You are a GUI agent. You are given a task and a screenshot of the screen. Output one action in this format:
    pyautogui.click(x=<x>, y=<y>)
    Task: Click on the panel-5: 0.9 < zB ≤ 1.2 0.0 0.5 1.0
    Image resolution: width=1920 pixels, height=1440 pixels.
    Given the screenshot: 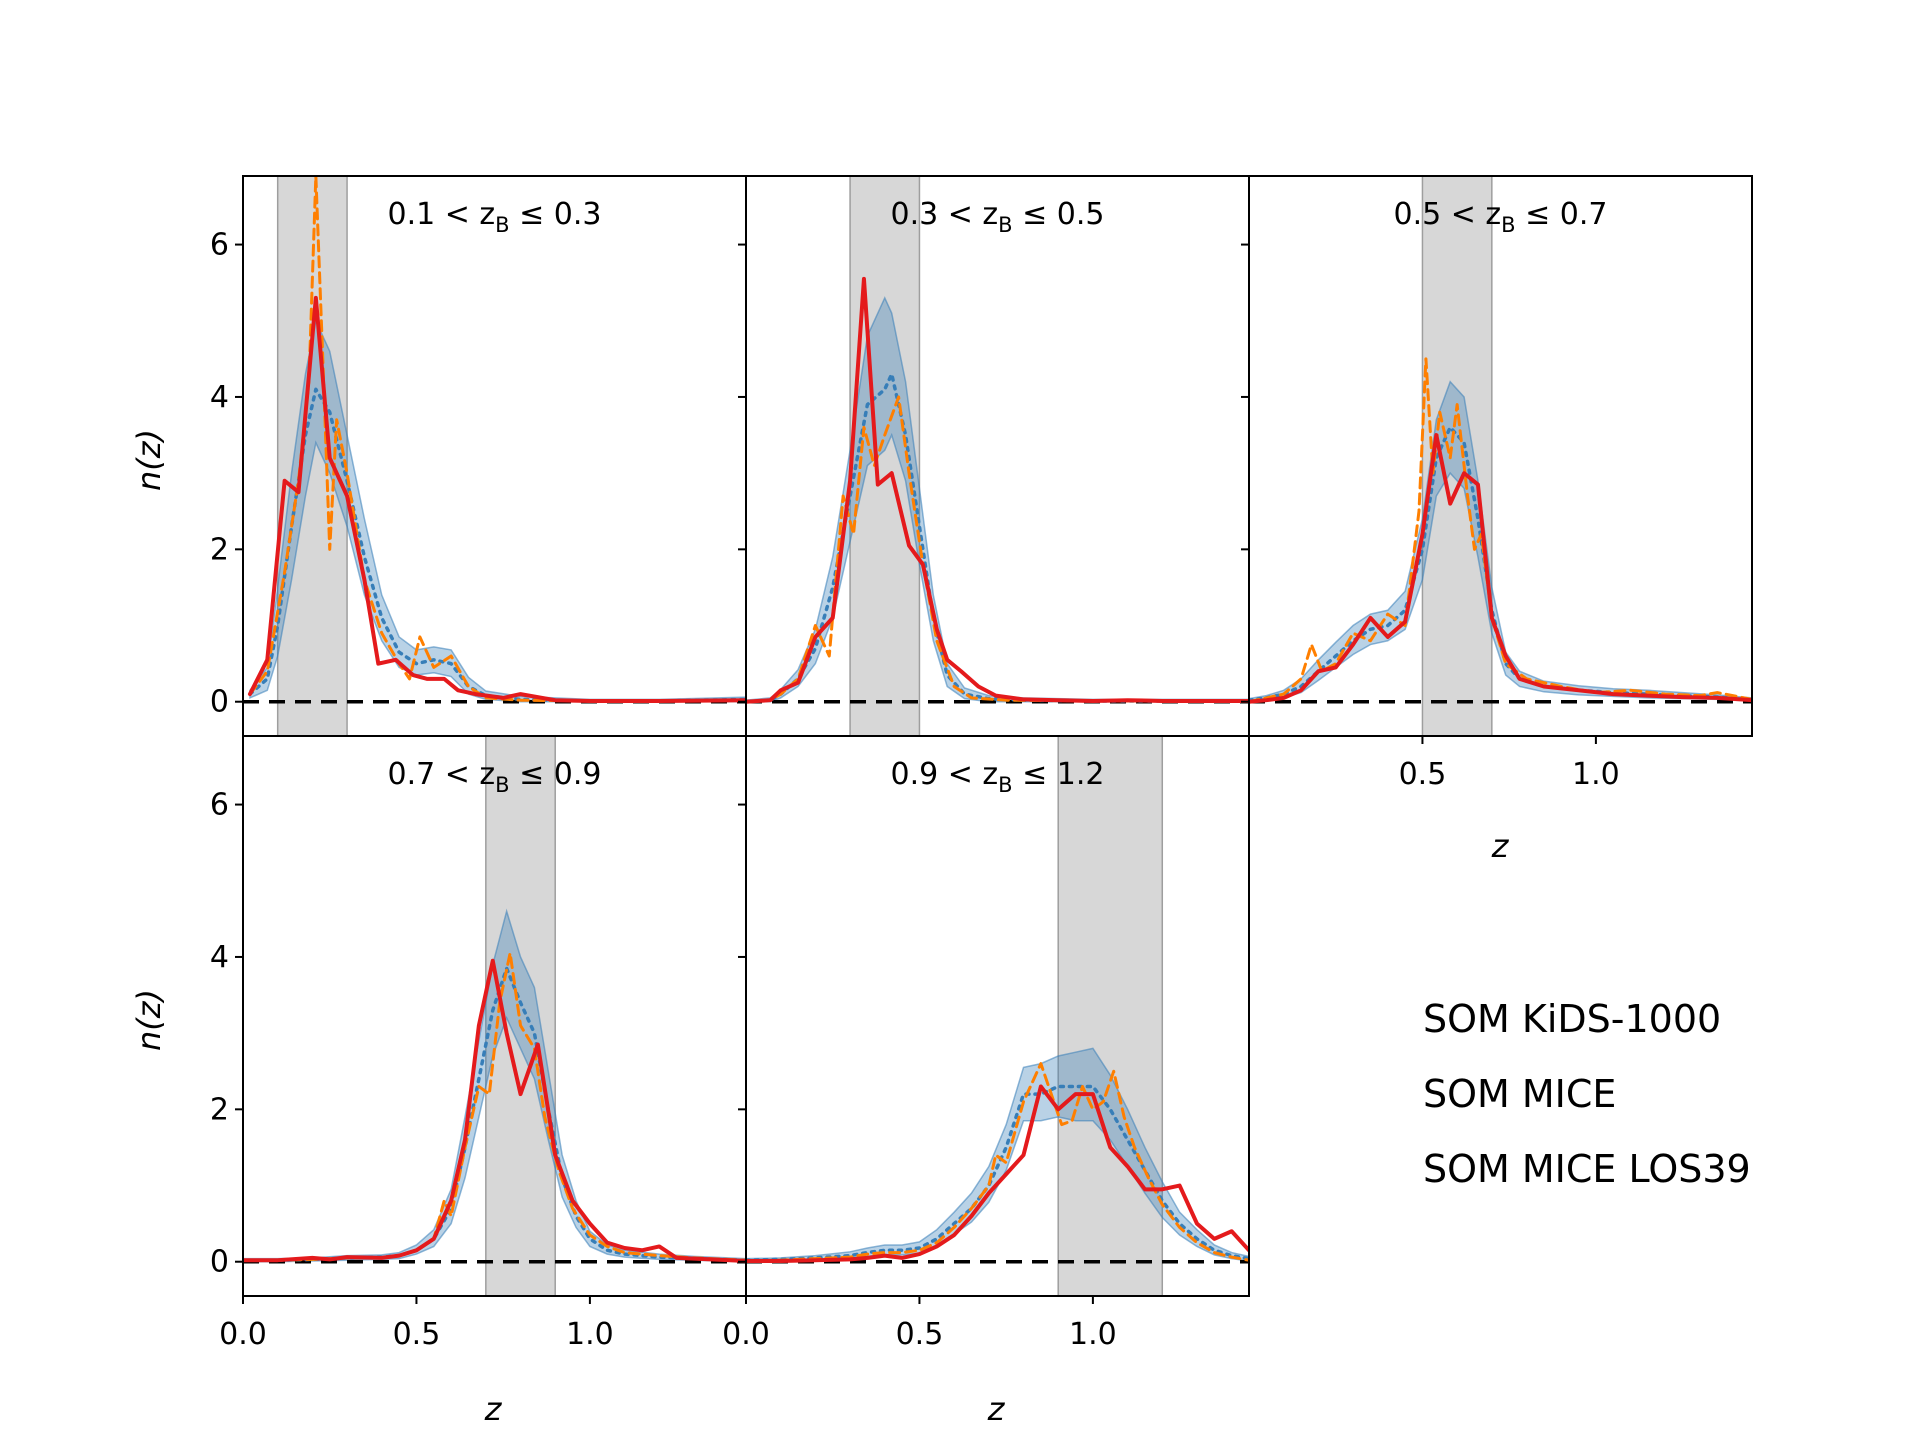 What is the action you would take?
    pyautogui.click(x=986, y=1043)
    